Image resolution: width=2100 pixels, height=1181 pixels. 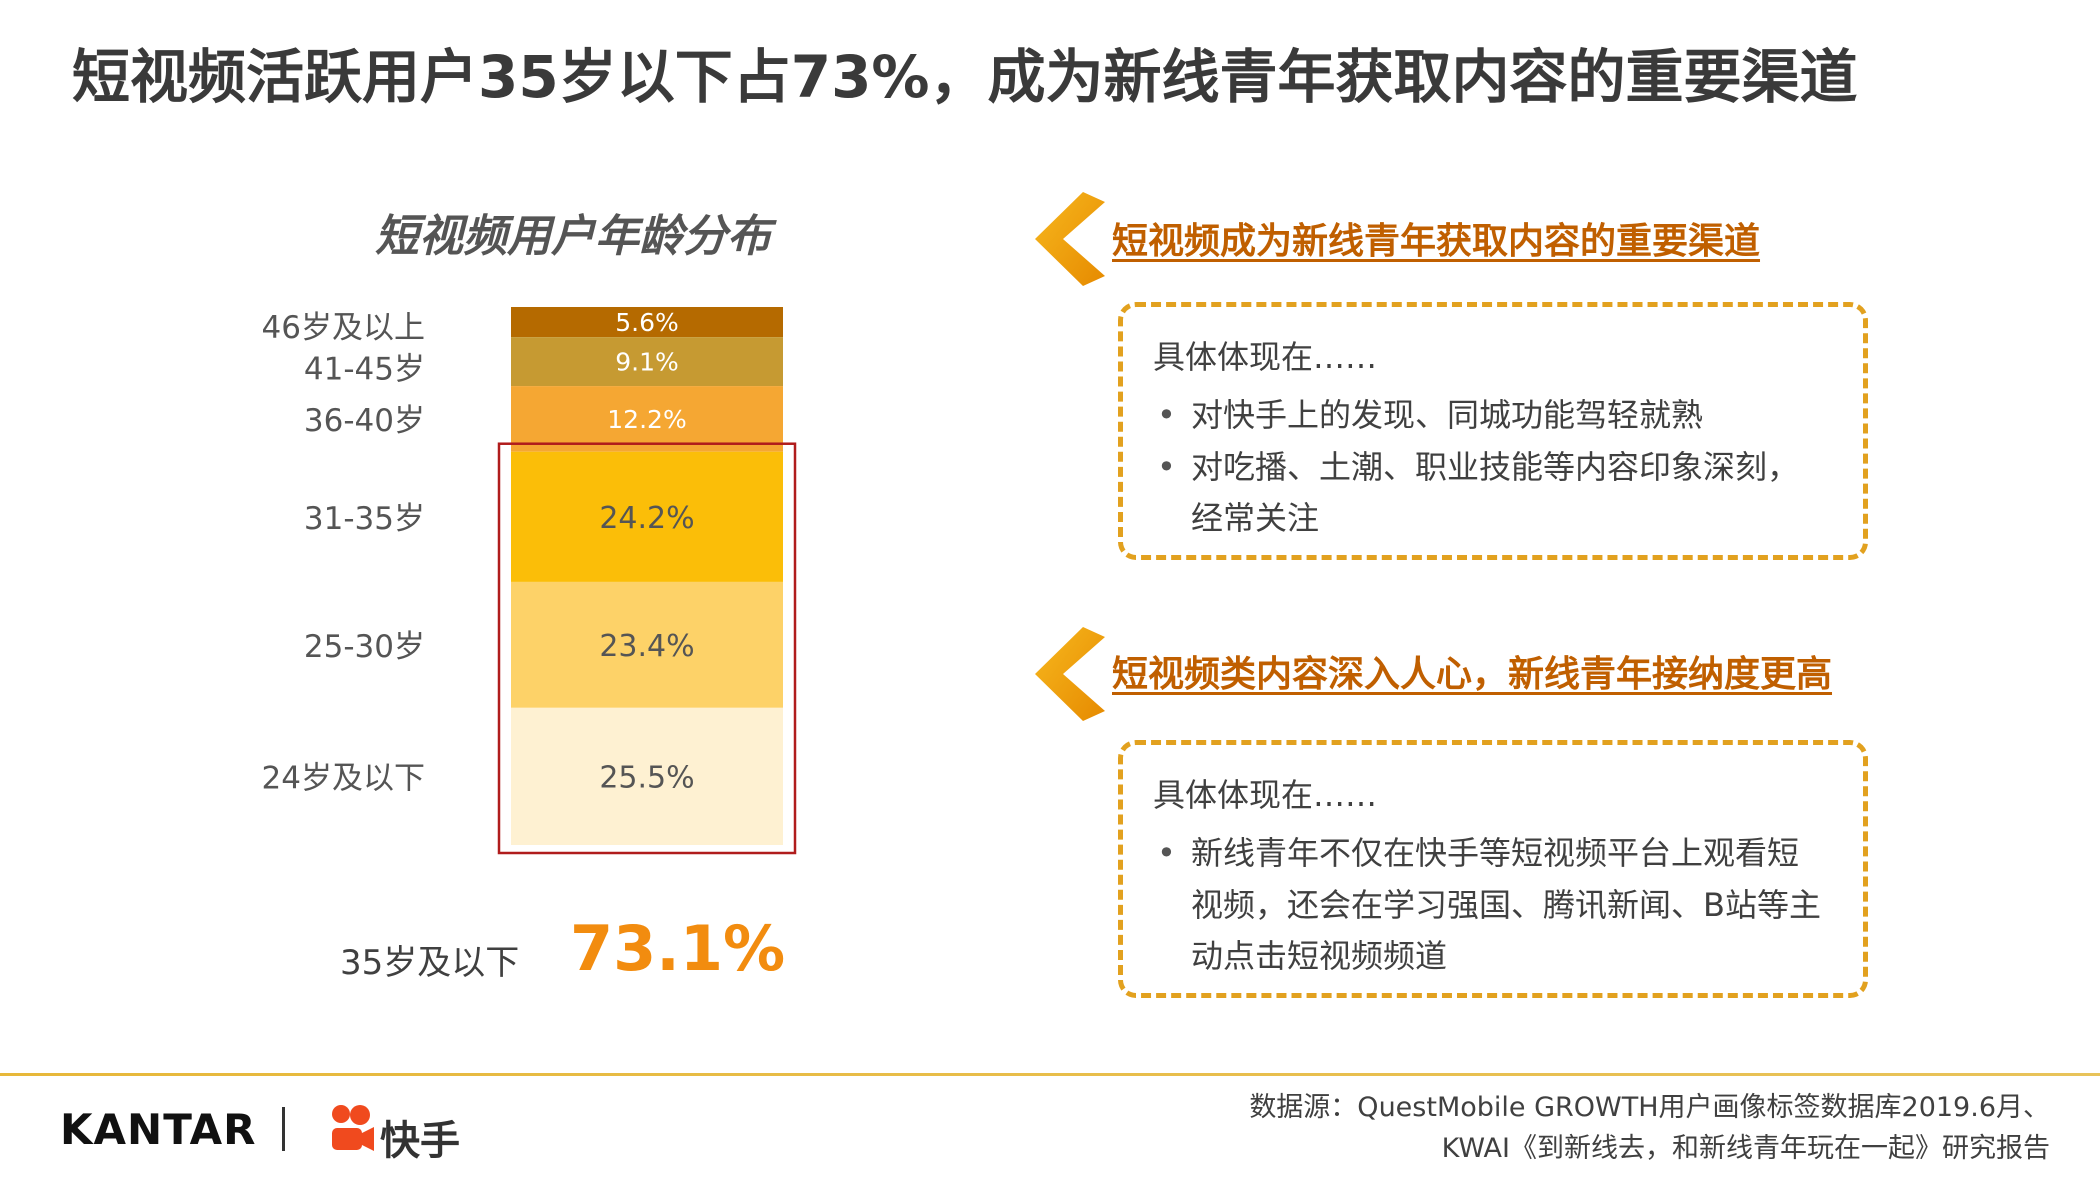 I want to click on kantar-logo: KANTAR, so click(x=158, y=1129).